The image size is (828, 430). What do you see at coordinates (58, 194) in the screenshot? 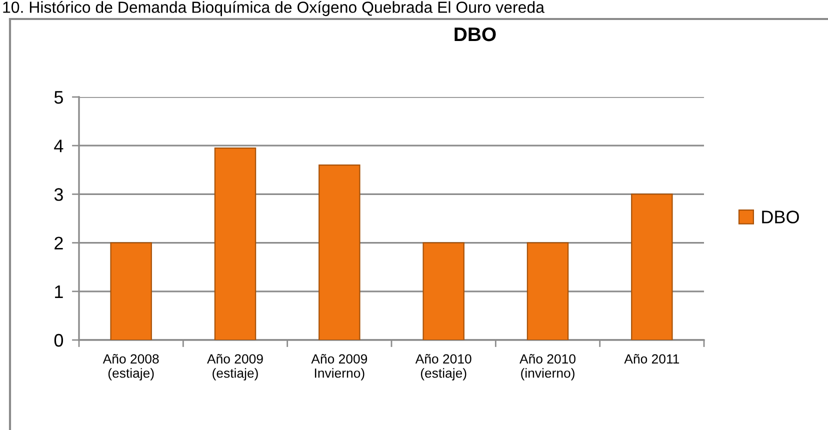
I see `y-tick-label: 3` at bounding box center [58, 194].